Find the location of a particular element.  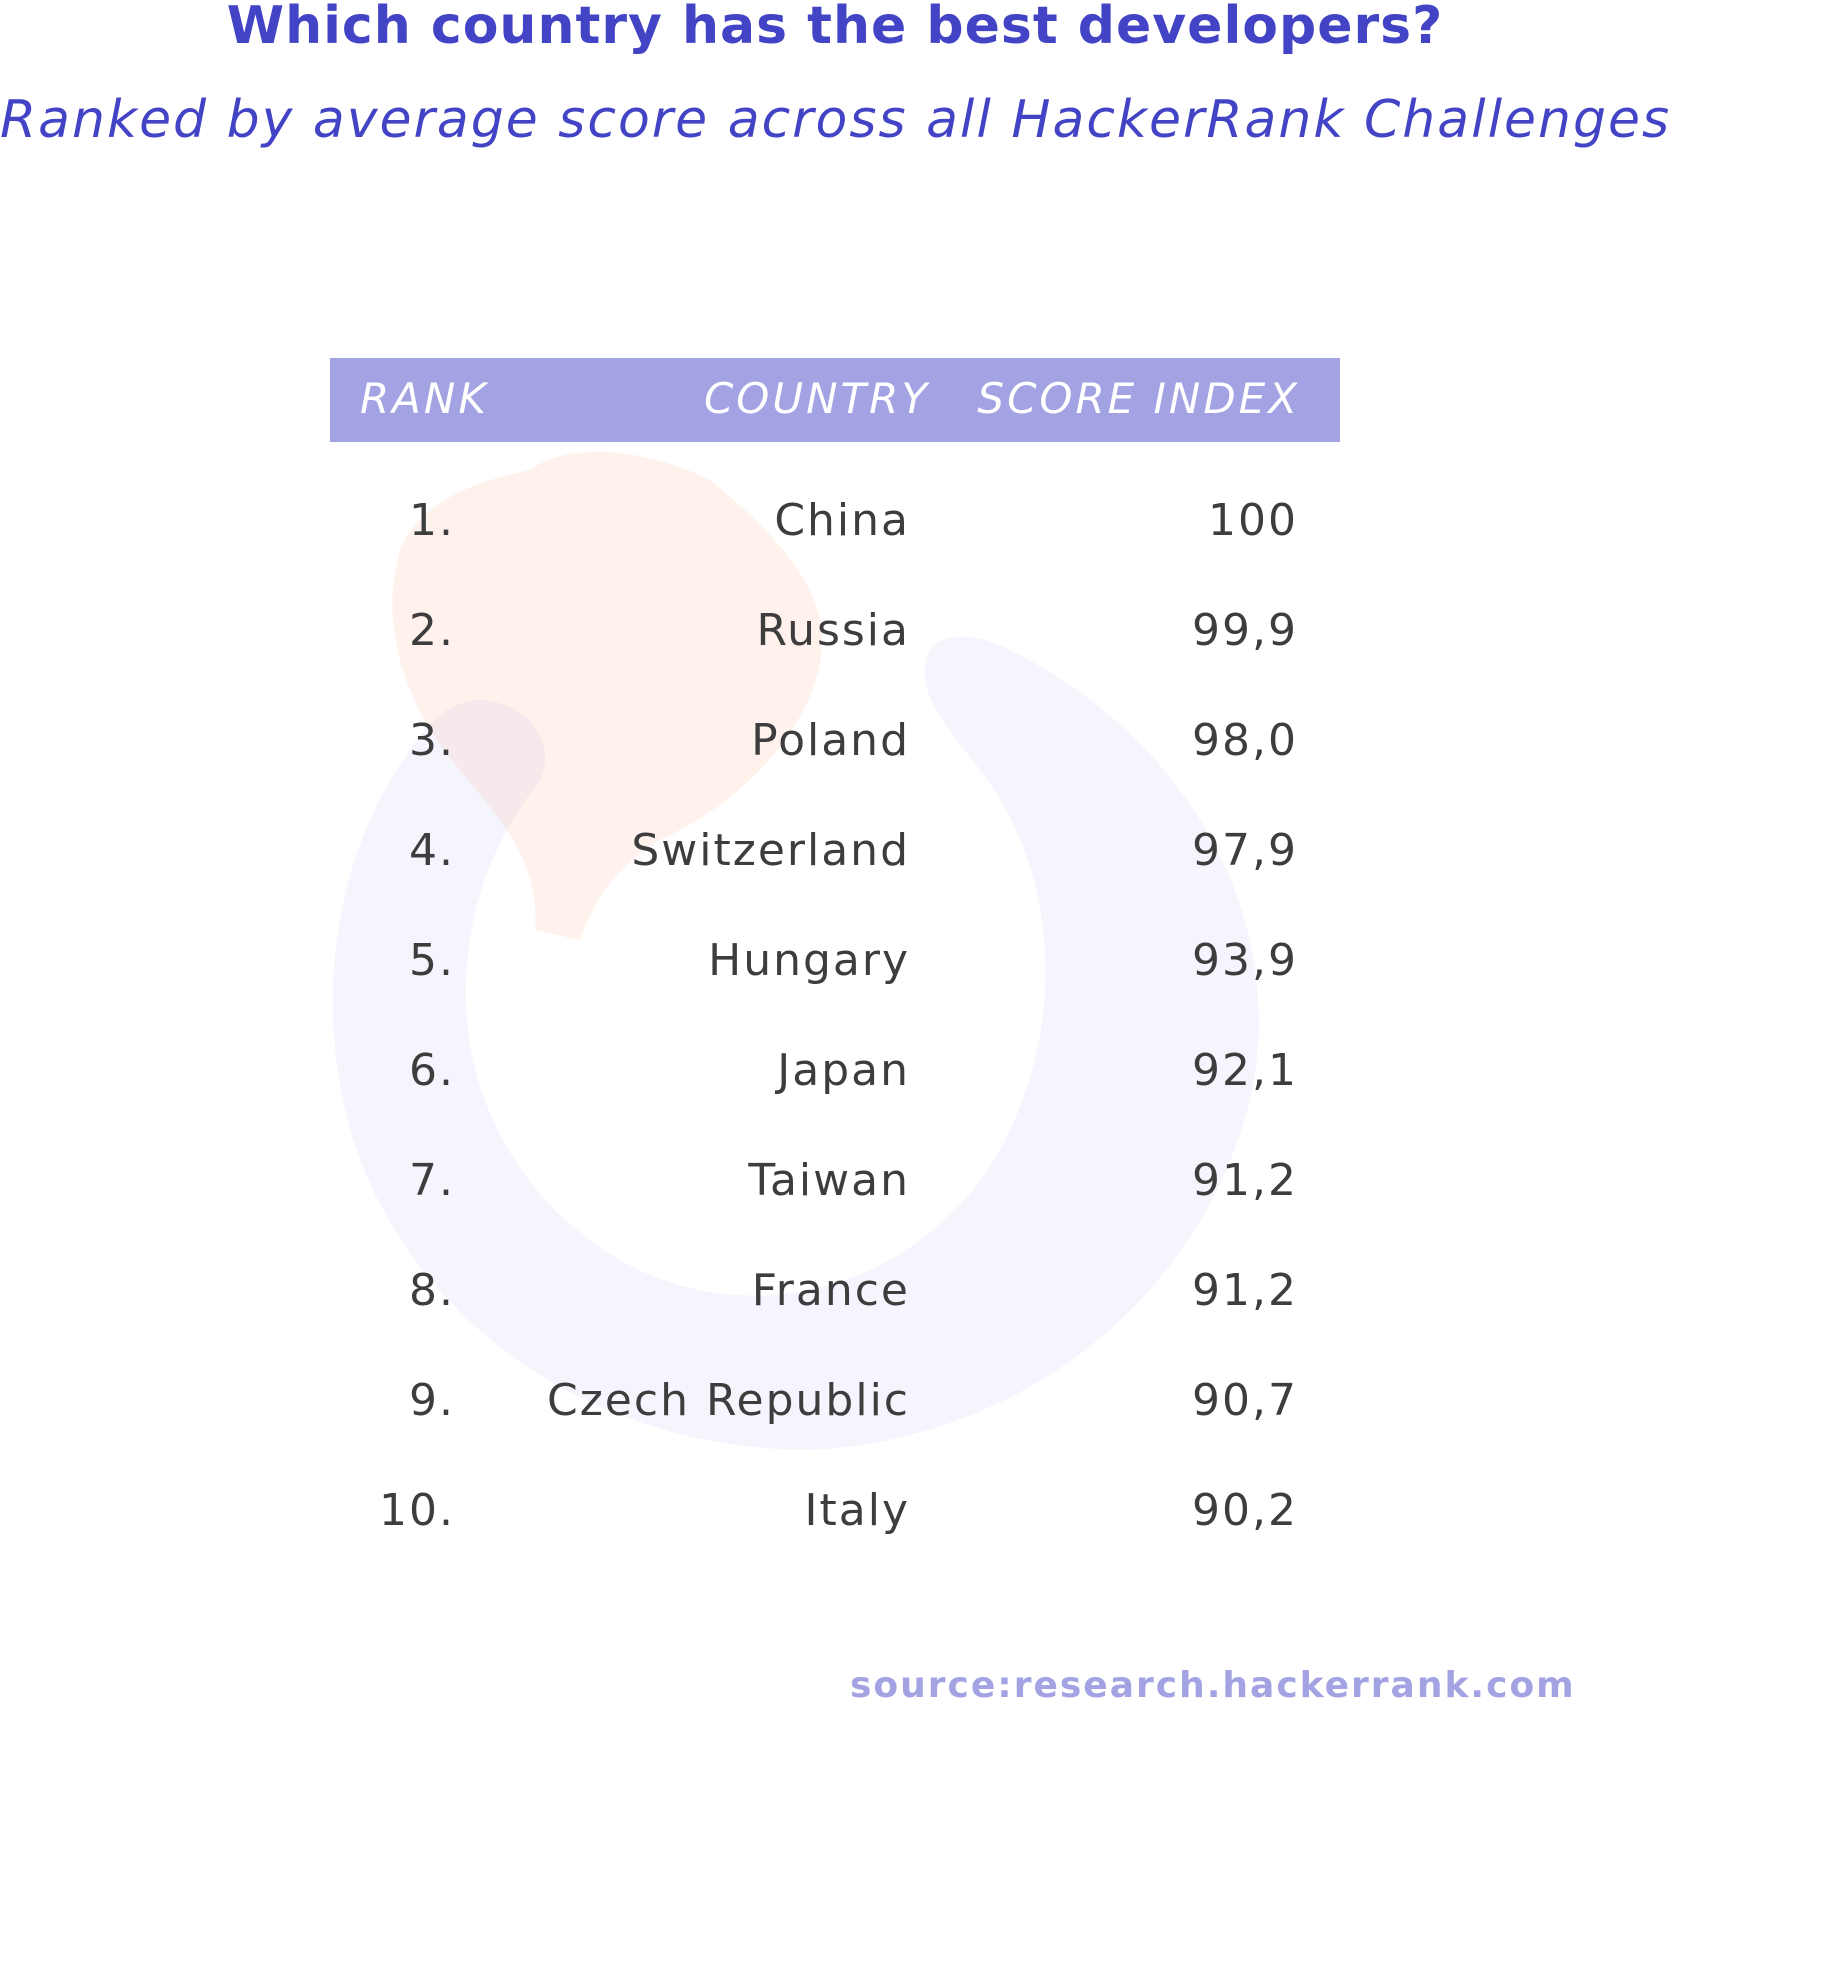

score-cell: 92,1 is located at coordinates (1245, 1070).